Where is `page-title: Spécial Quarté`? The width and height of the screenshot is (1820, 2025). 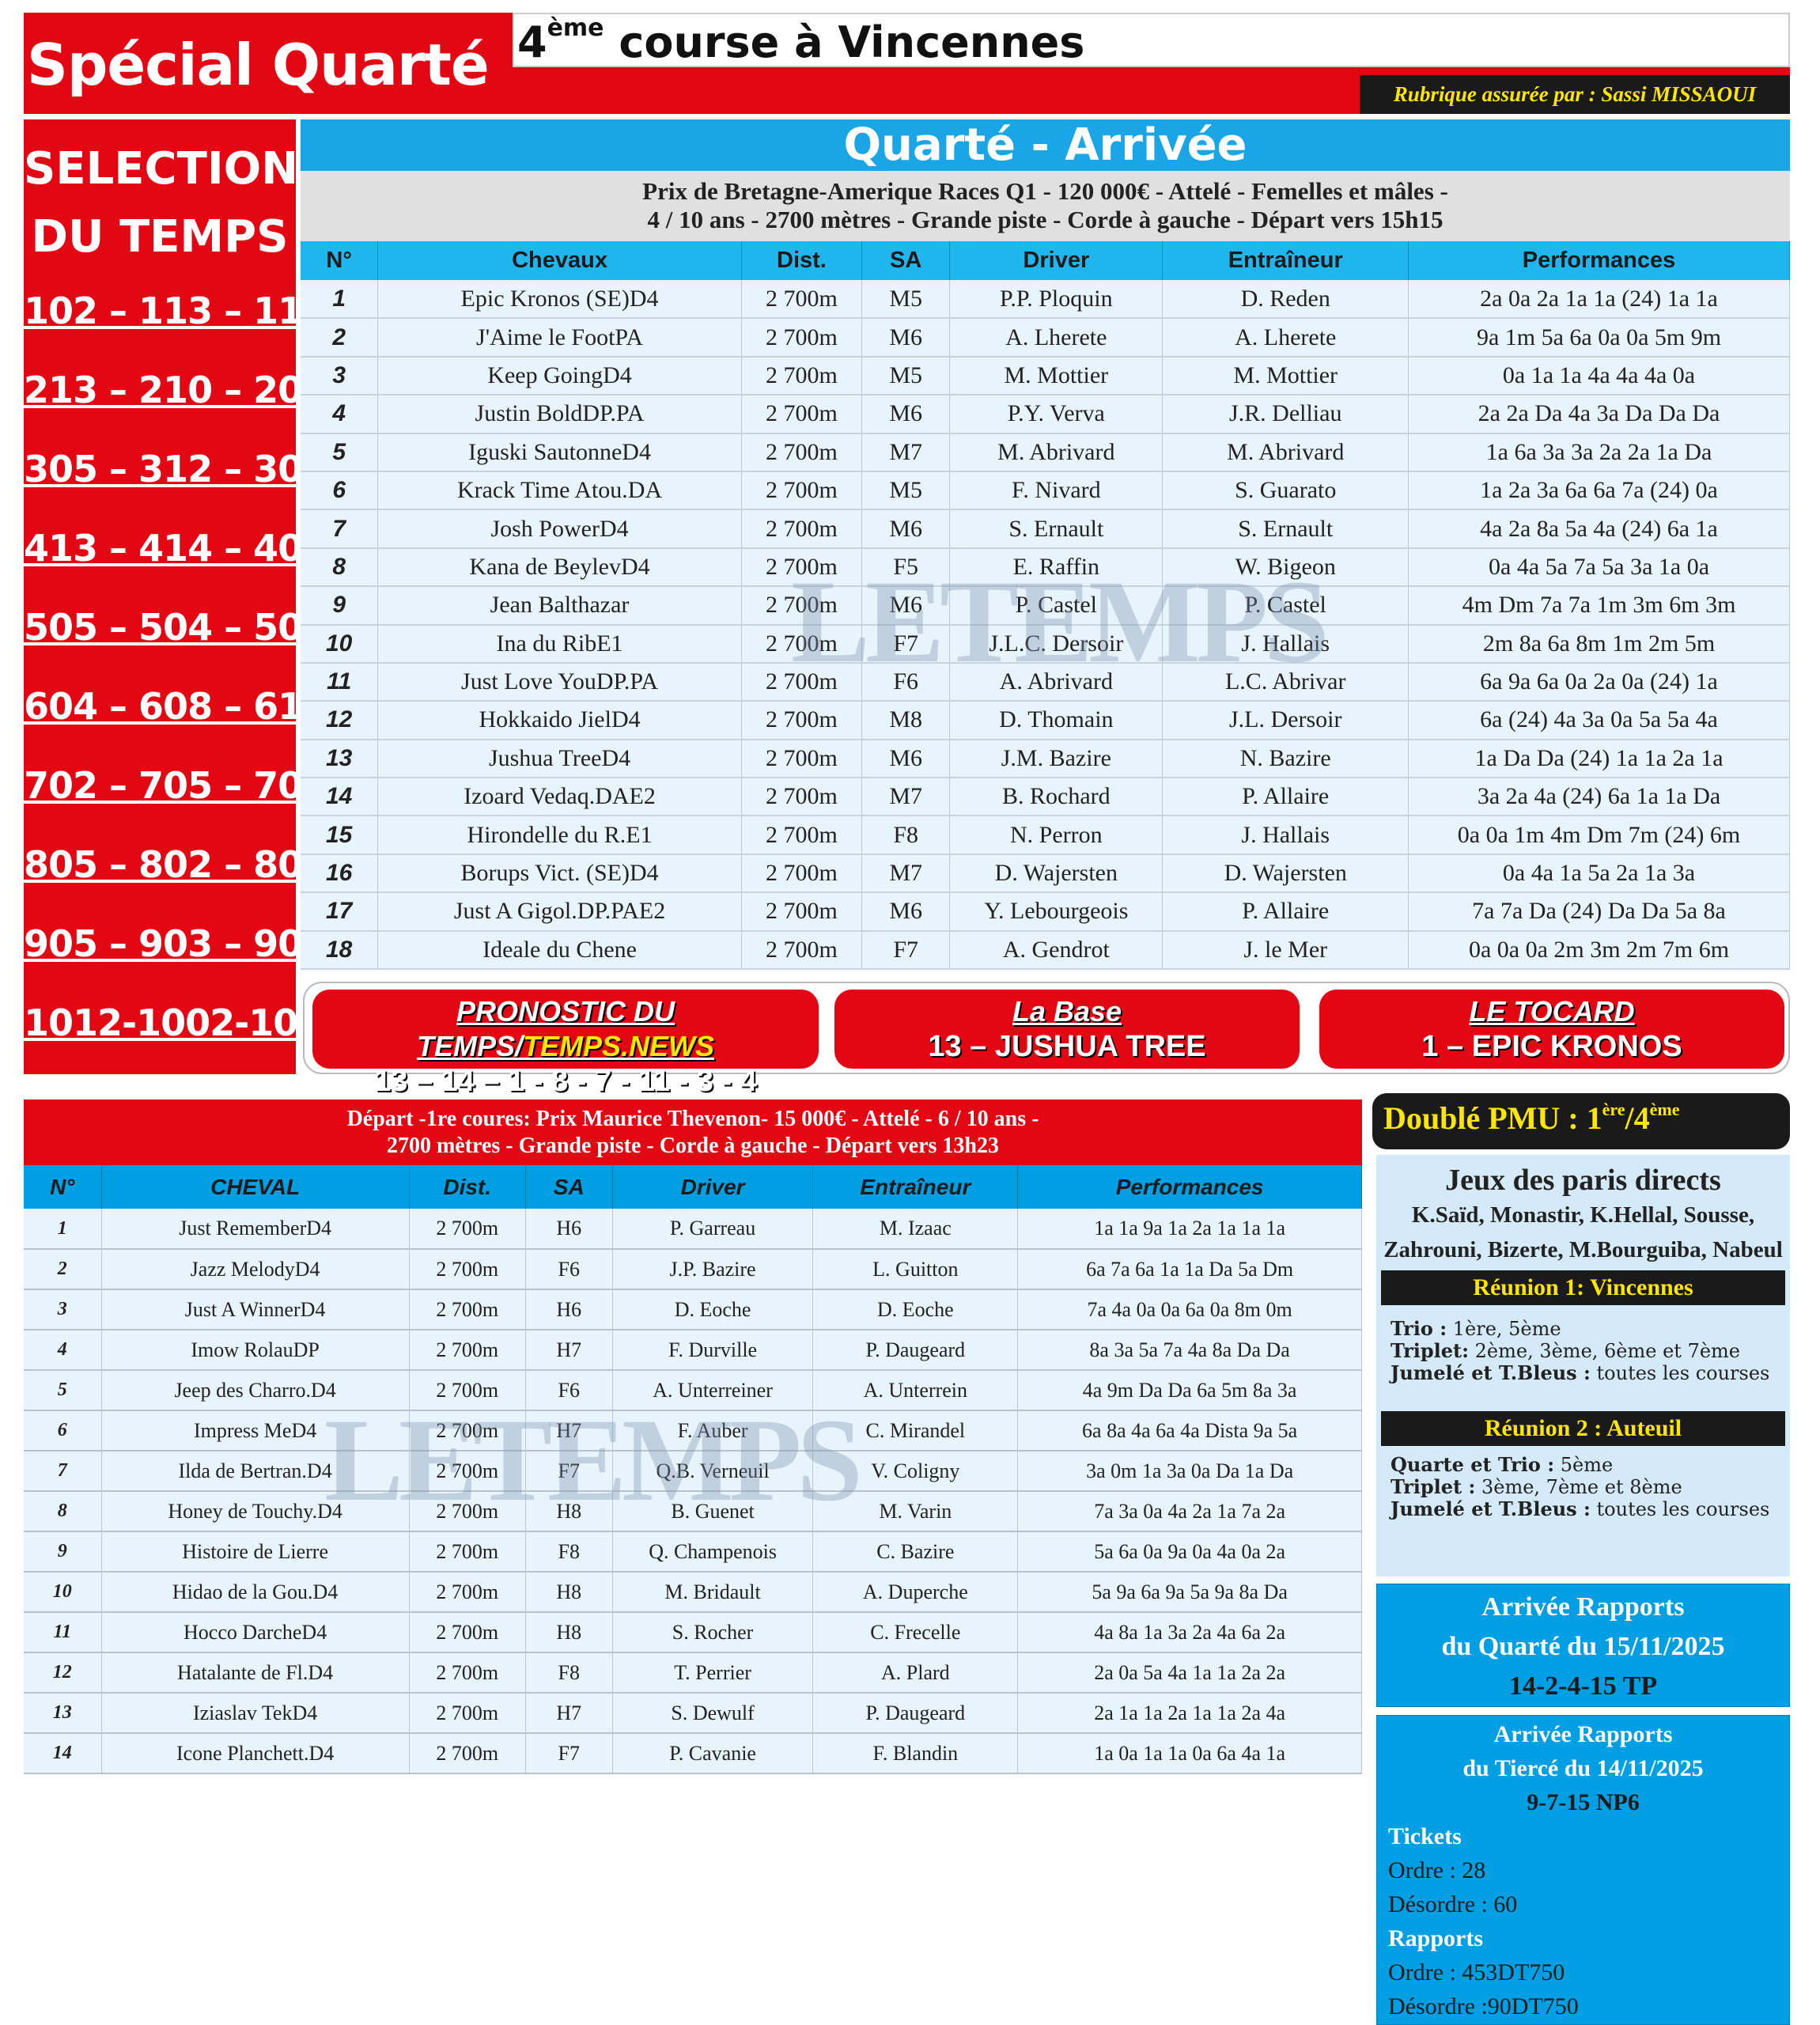 page-title: Spécial Quarté is located at coordinates (268, 63).